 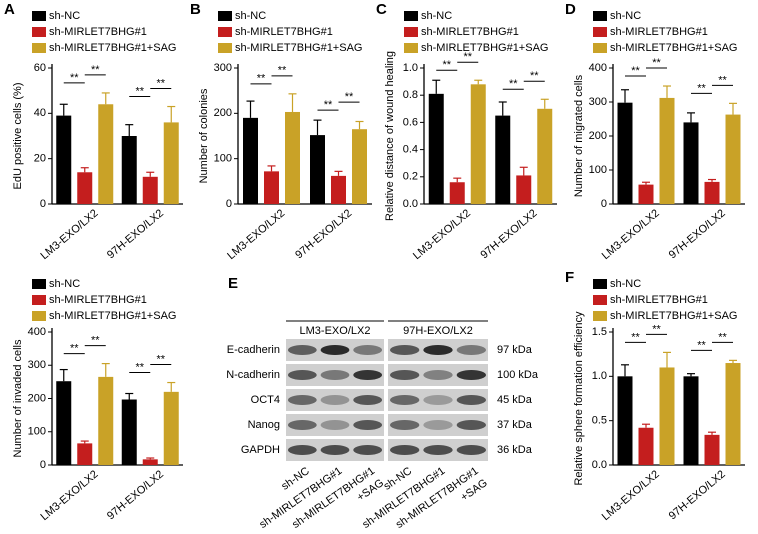 I want to click on panel-letter: F, so click(x=569, y=277).